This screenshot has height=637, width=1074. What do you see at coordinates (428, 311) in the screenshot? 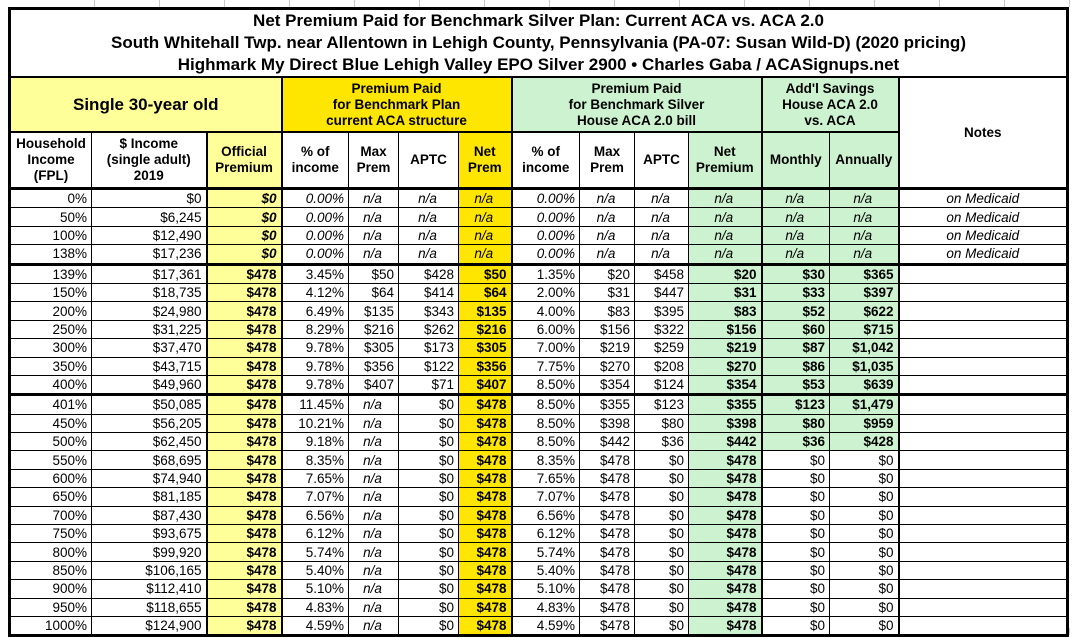
I see `cell-aptc-aca: $343` at bounding box center [428, 311].